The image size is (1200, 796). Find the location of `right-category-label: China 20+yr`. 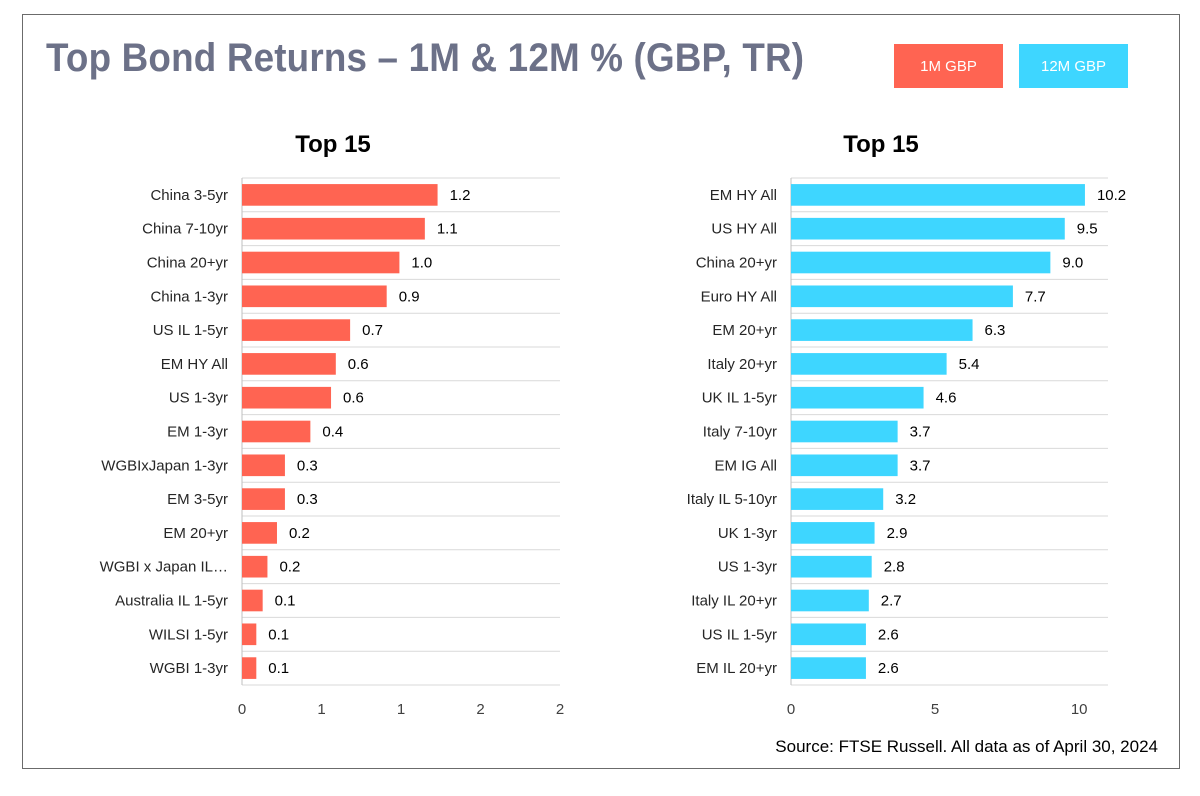

right-category-label: China 20+yr is located at coordinates (736, 263).